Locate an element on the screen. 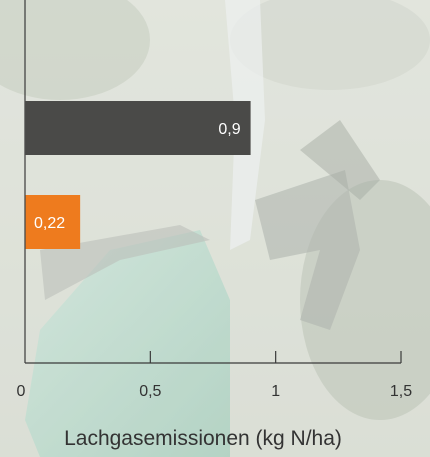 Image resolution: width=430 pixels, height=457 pixels. bar-value-label-2: 0,22 is located at coordinates (49, 223).